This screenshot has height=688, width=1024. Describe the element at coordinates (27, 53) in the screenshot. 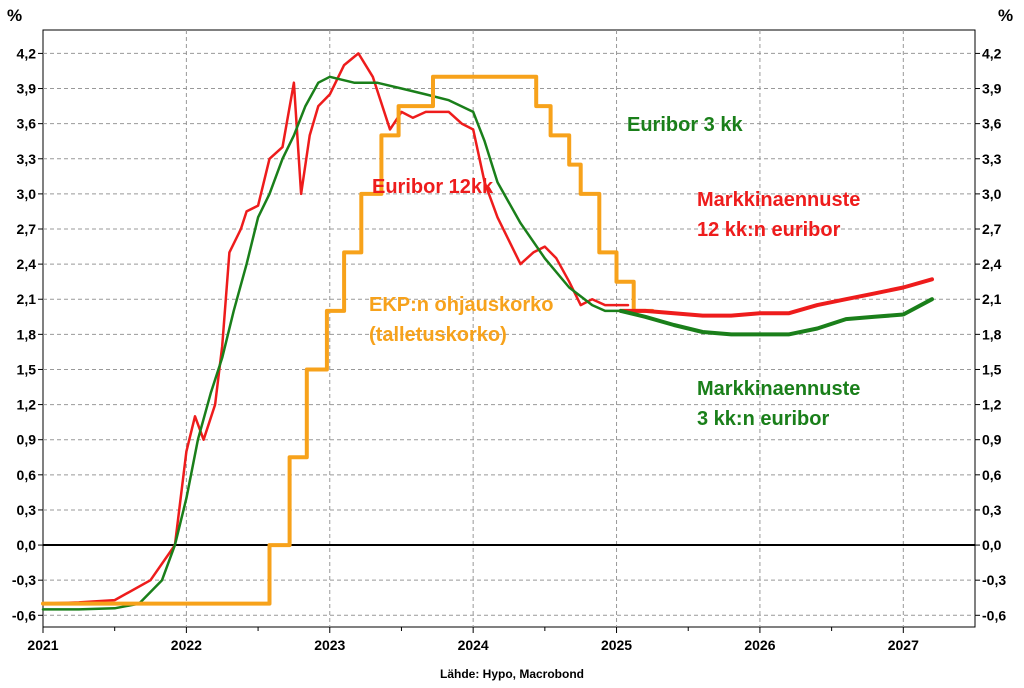

I see `y-tick-label-left: 4,2` at that location.